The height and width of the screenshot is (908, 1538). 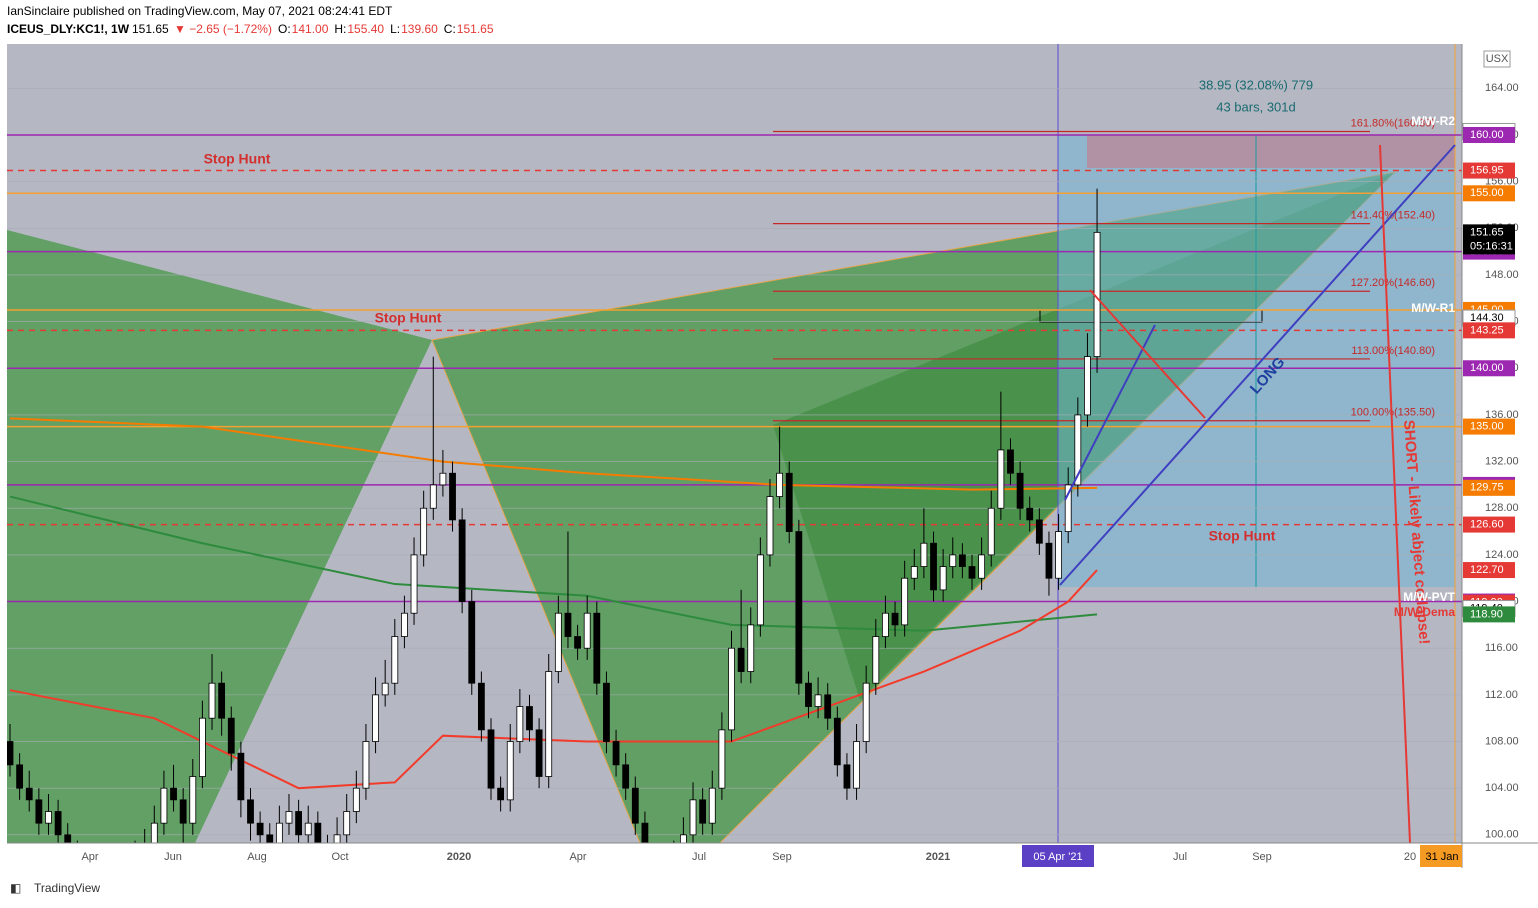 I want to click on pvt: M/W-PVT, so click(x=1429, y=597).